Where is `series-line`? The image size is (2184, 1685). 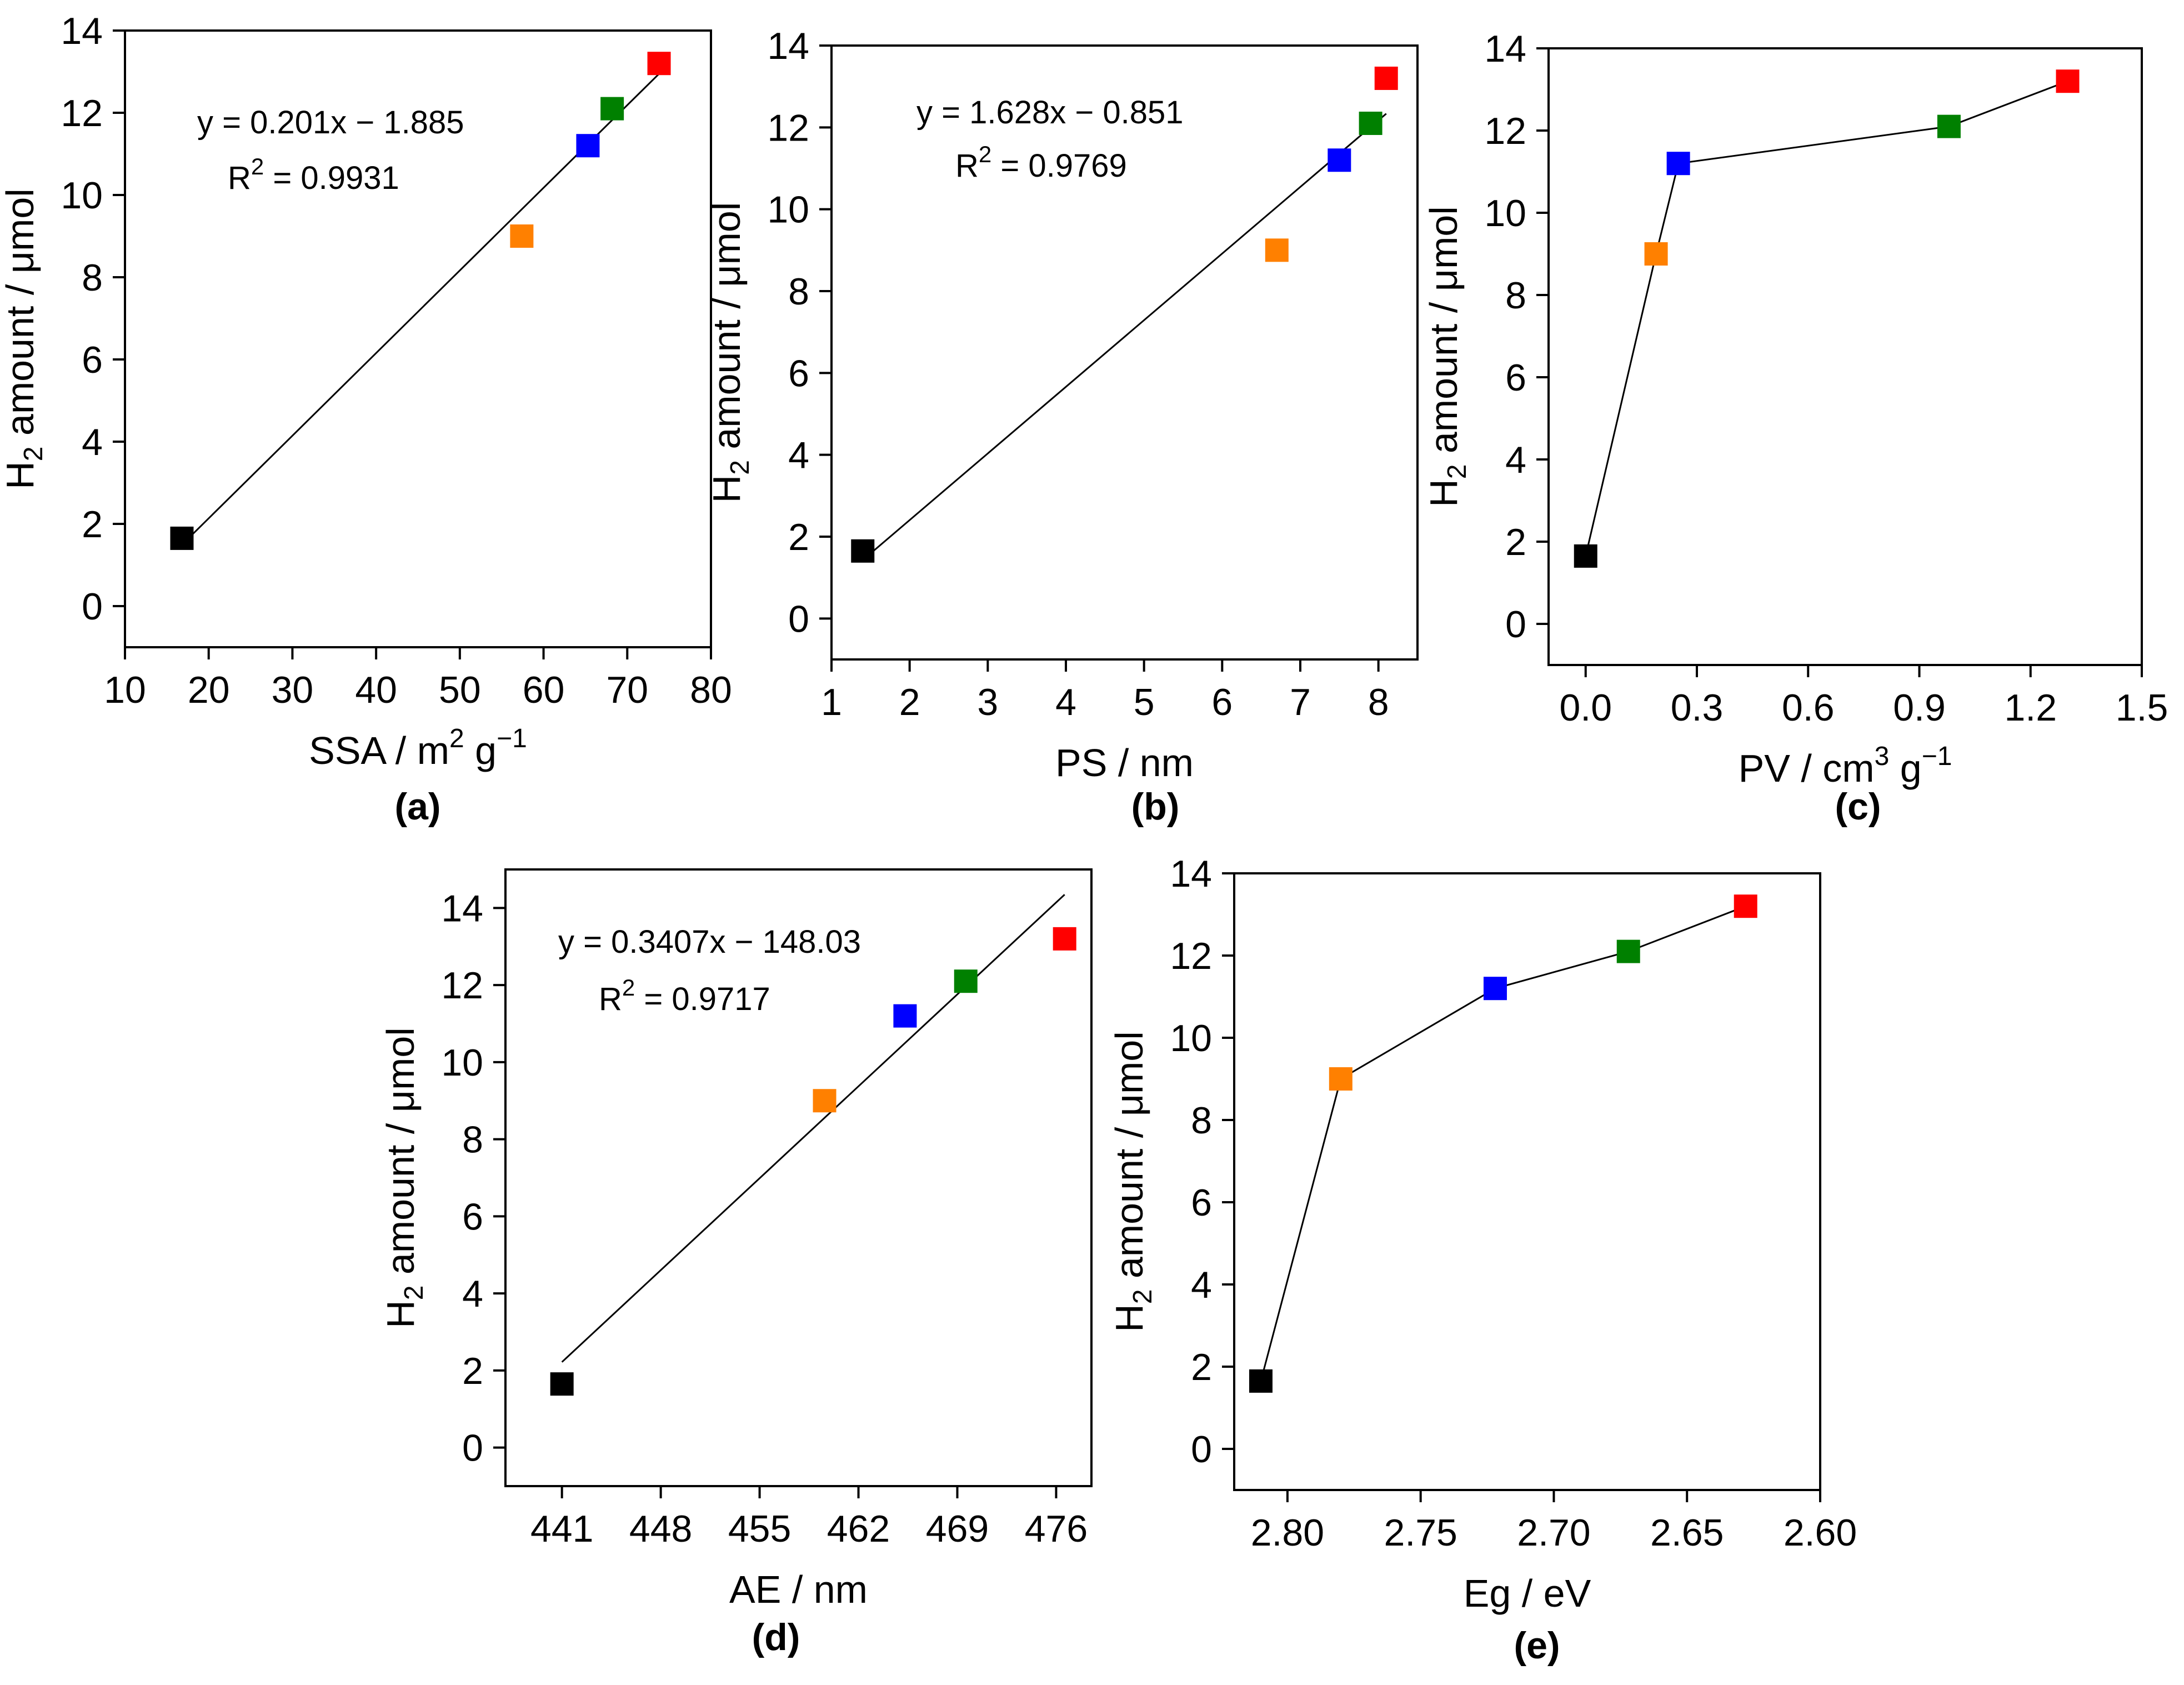 series-line is located at coordinates (1827, 319).